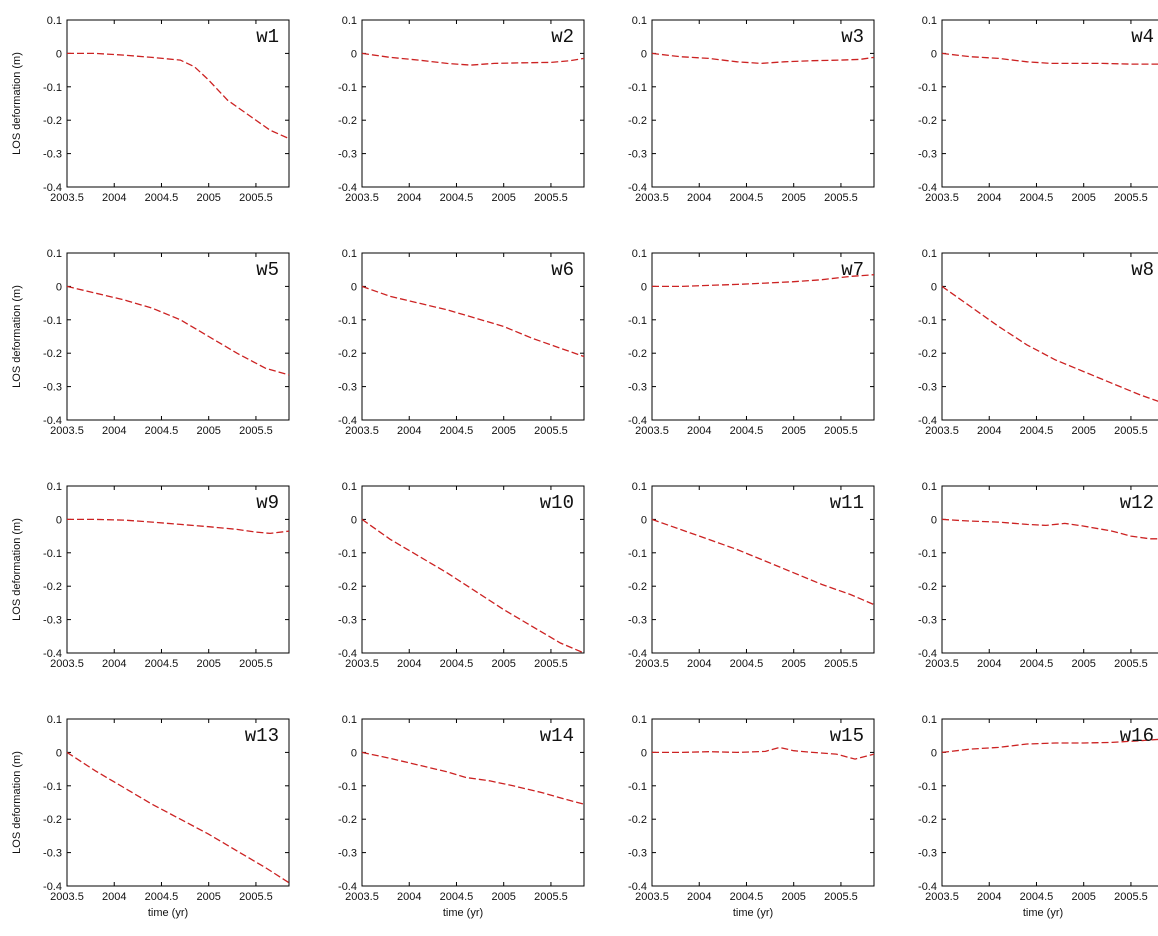 This screenshot has width=1158, height=936. What do you see at coordinates (1049, 343) in the screenshot?
I see `series-line-w8` at bounding box center [1049, 343].